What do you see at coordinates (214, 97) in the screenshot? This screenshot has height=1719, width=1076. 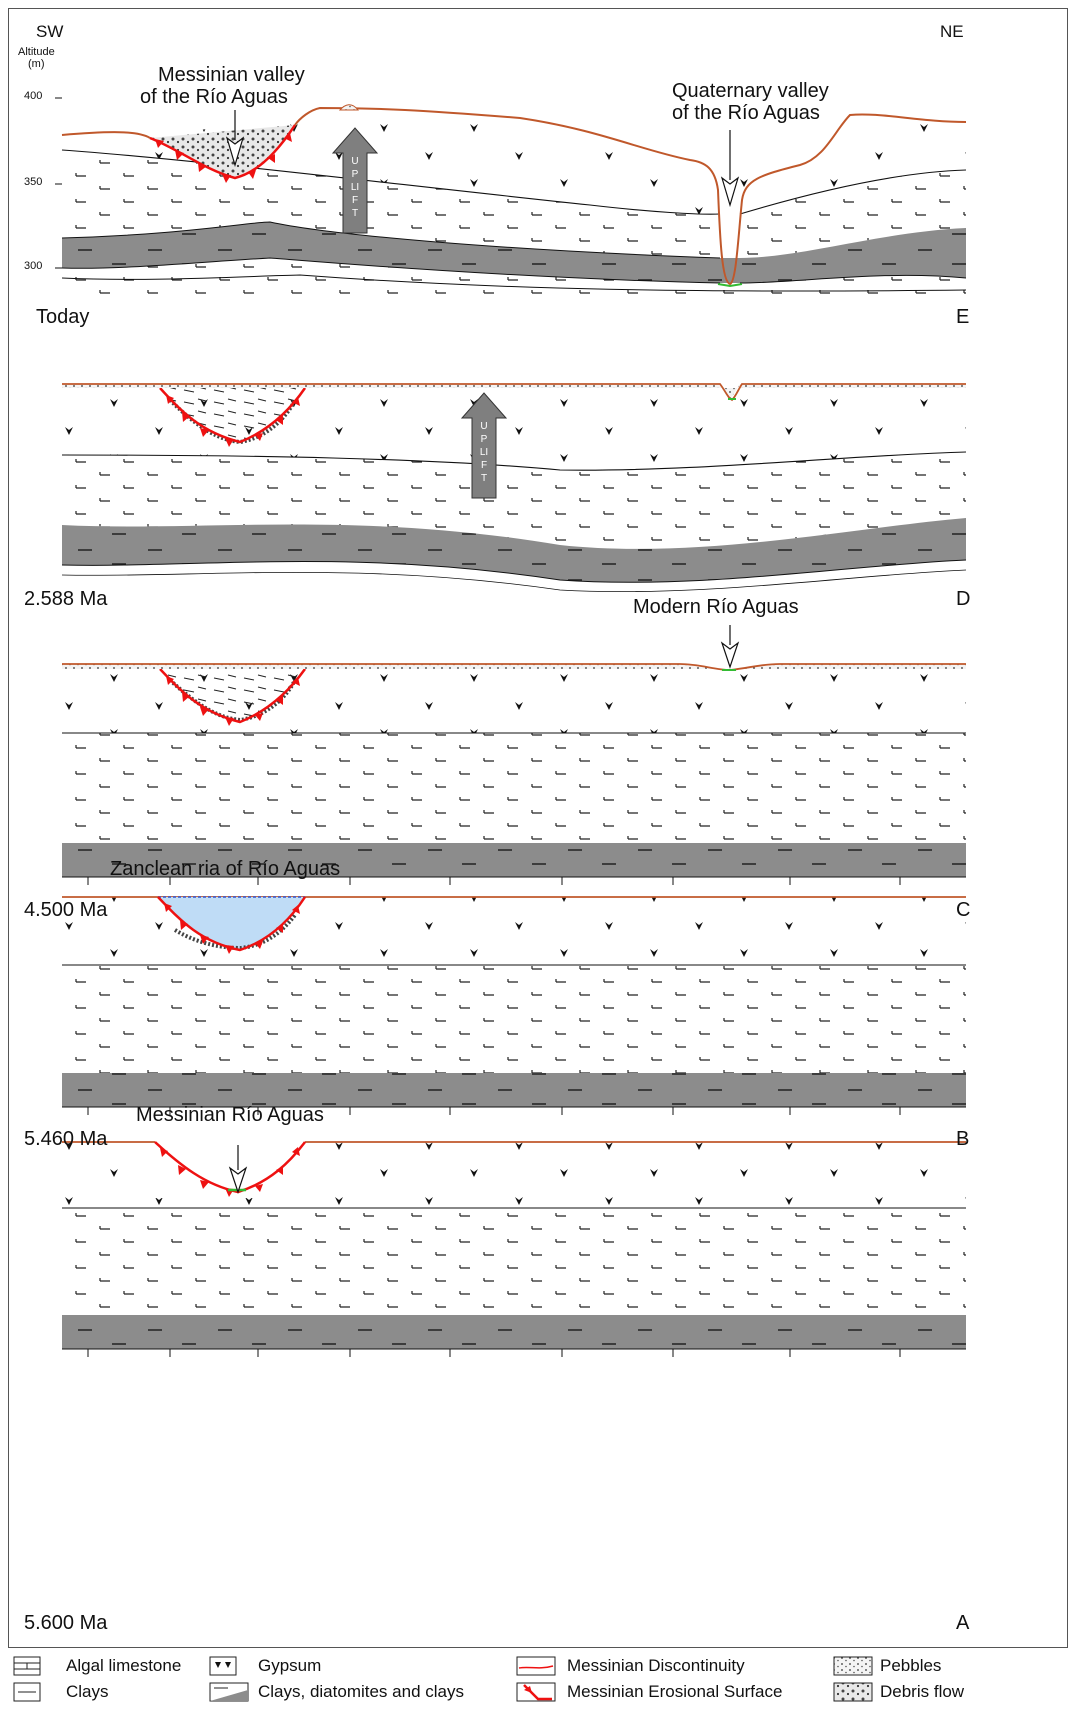 I see `messinian-valley-label-line2: of the Río Aguas` at bounding box center [214, 97].